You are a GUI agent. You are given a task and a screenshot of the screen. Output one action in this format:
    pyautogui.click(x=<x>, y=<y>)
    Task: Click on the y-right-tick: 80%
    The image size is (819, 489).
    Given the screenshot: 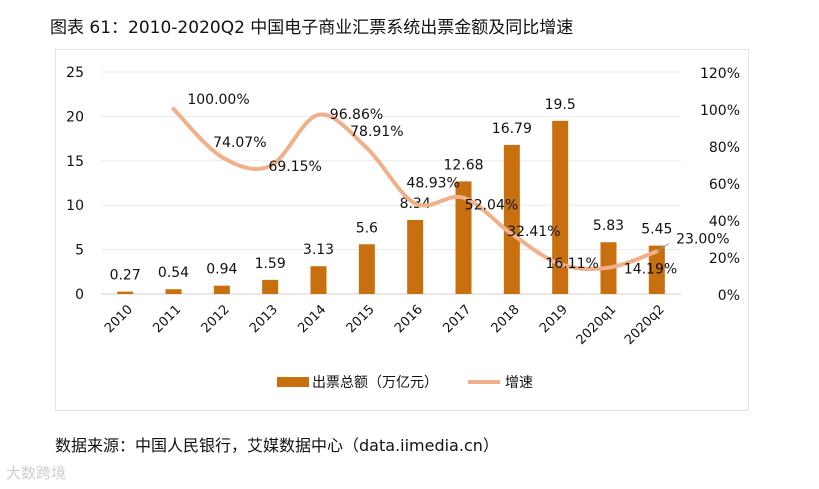 What is the action you would take?
    pyautogui.click(x=724, y=148)
    